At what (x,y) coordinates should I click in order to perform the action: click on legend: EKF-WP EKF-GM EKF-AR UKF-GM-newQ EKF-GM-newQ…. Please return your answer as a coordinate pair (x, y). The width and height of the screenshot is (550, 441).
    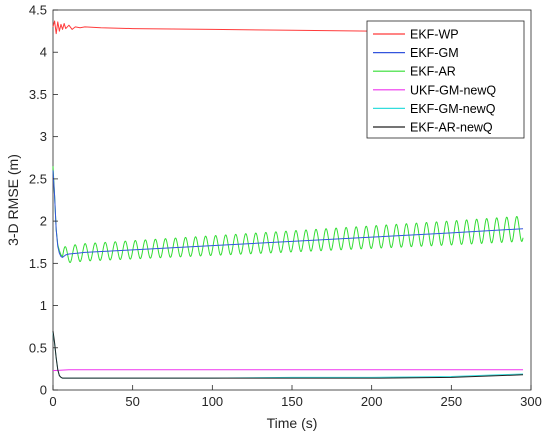
    Looking at the image, I should click on (445, 79).